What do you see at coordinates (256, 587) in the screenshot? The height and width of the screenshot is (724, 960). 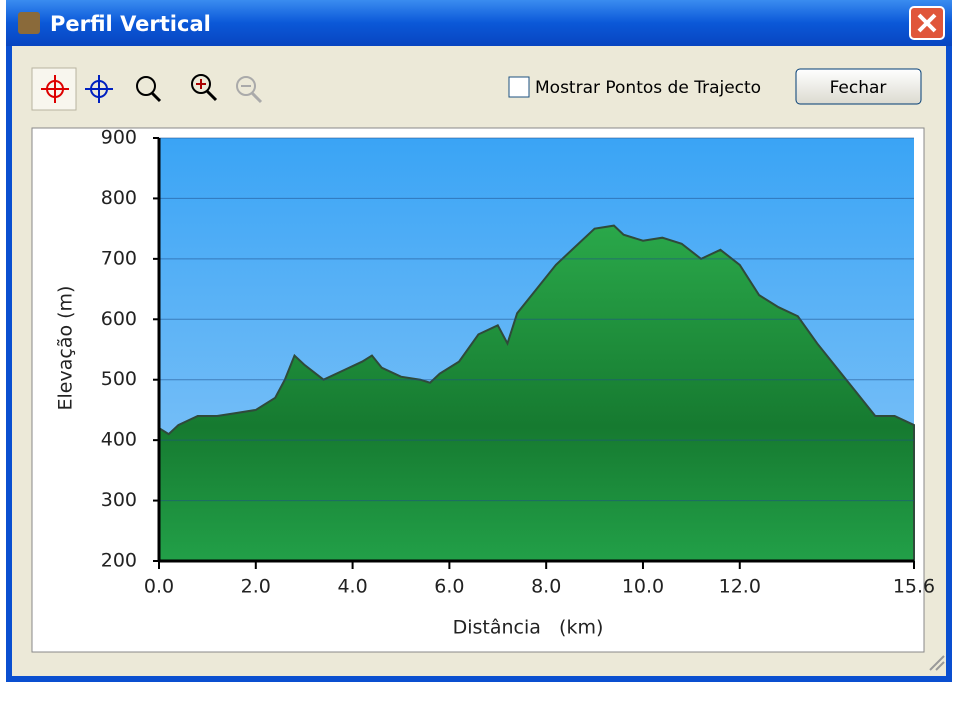 I see `x-tick-label: 2.0` at bounding box center [256, 587].